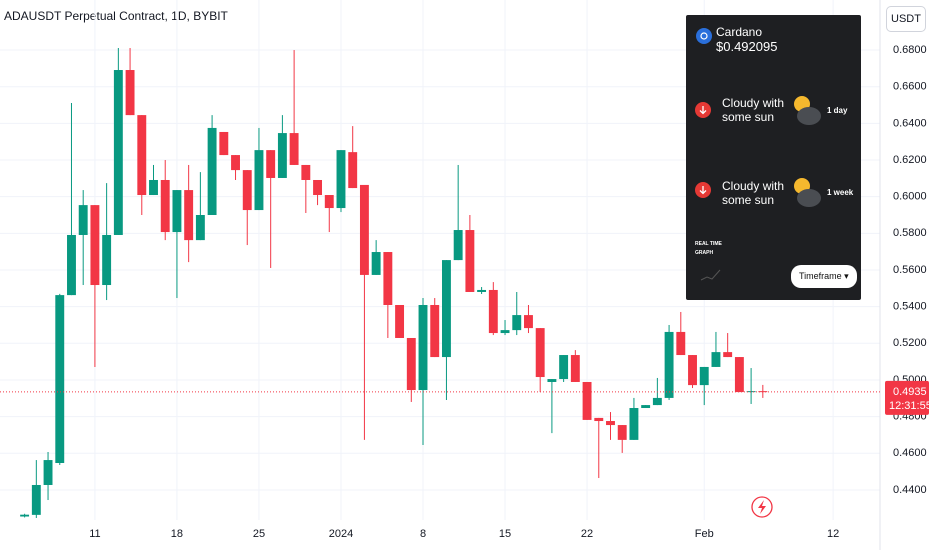 The image size is (932, 550). What do you see at coordinates (910, 307) in the screenshot?
I see `y-tick-label: 0.5400` at bounding box center [910, 307].